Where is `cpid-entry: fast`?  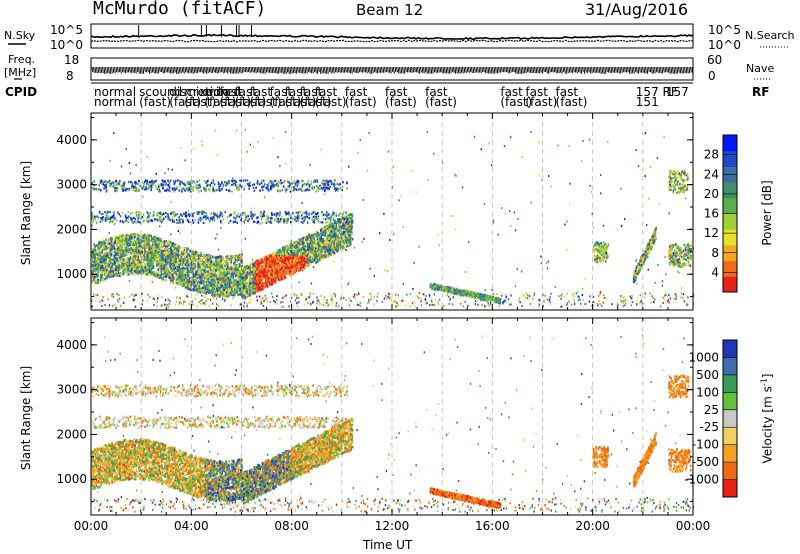 cpid-entry: fast is located at coordinates (511, 92).